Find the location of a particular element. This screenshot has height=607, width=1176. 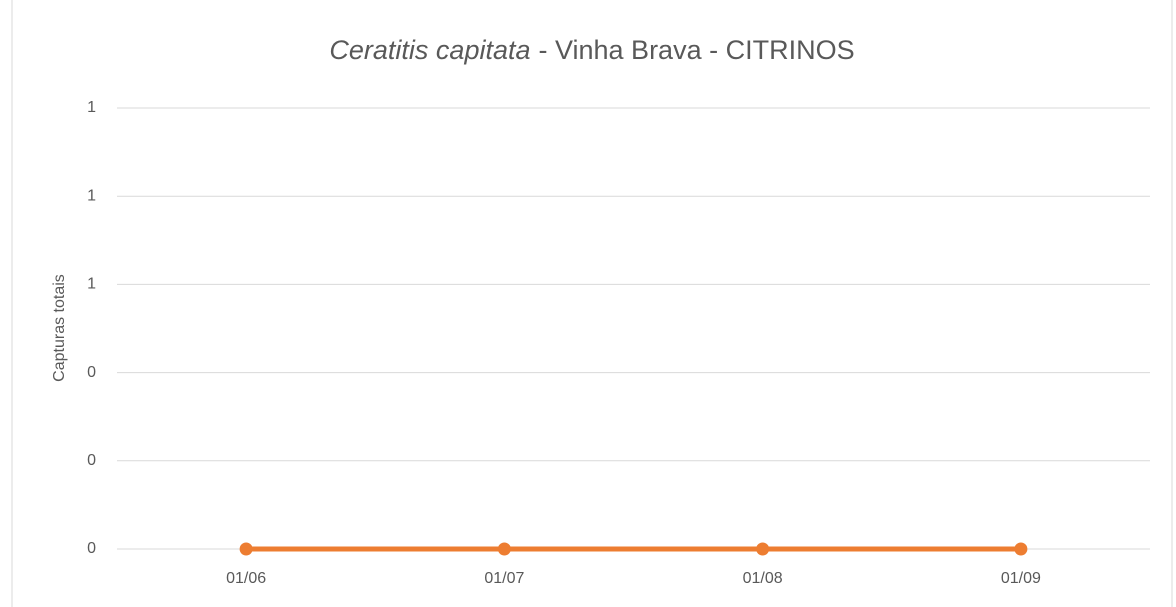

title-rest: - Vinha Brava - CITRINOS is located at coordinates (697, 50).